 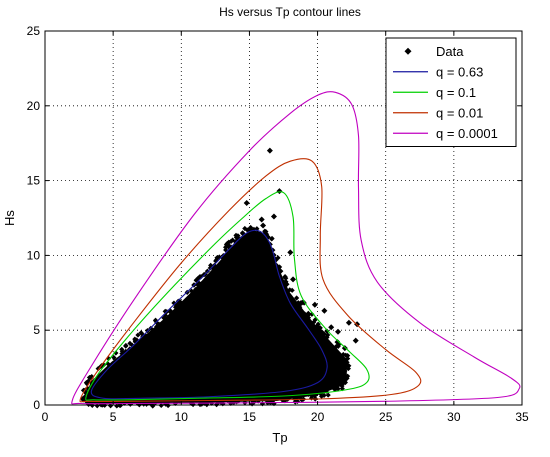 What do you see at coordinates (36, 330) in the screenshot?
I see `y-tick-label: 5` at bounding box center [36, 330].